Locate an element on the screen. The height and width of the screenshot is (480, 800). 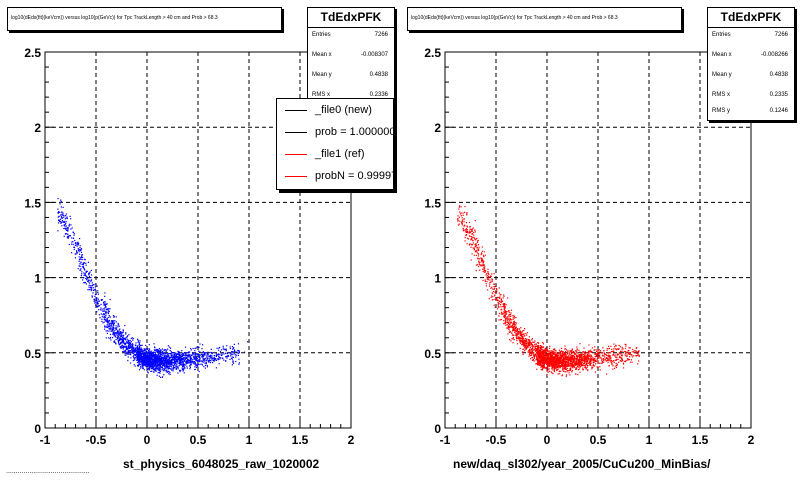
legend-label: prob = 1.000000 is located at coordinates (354, 132).